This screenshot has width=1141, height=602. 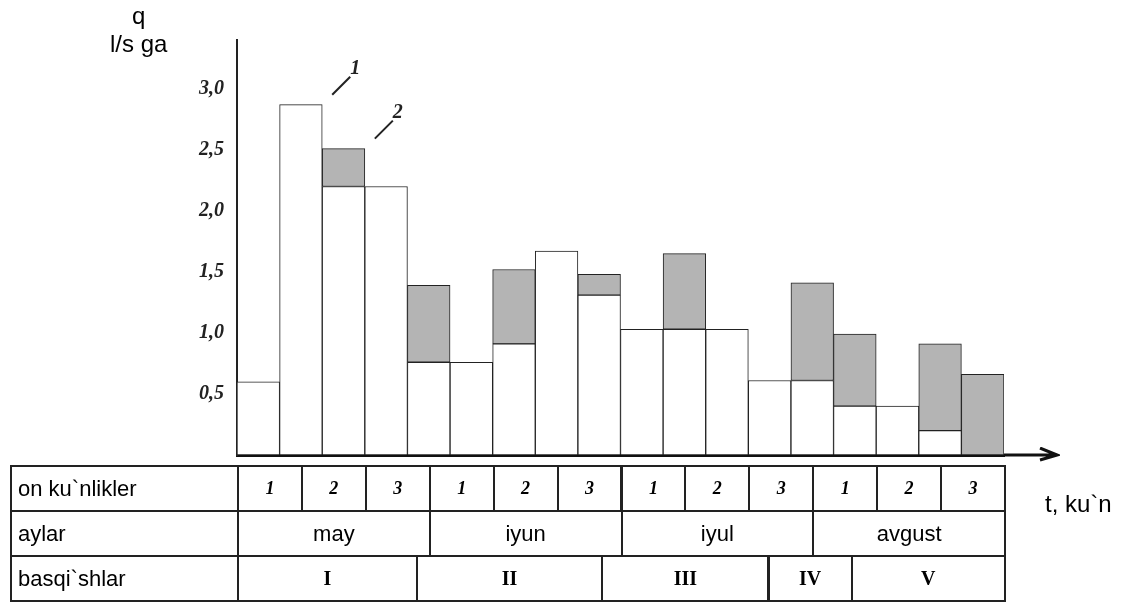 I want to click on y-tick-label: 1,0, so click(x=211, y=331).